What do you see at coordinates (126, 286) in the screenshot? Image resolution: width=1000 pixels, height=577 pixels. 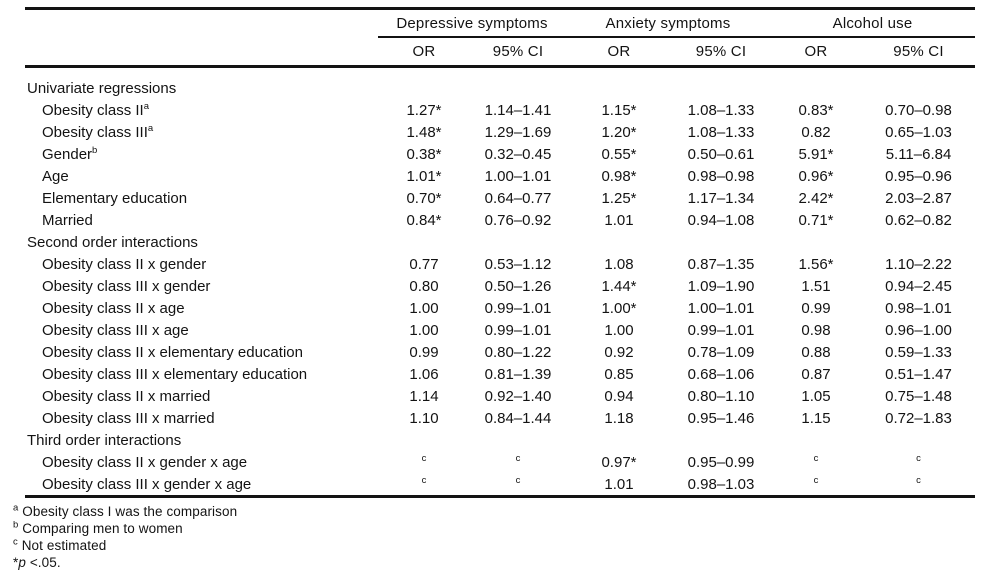 I see `row-label: Obesity class III x gender` at bounding box center [126, 286].